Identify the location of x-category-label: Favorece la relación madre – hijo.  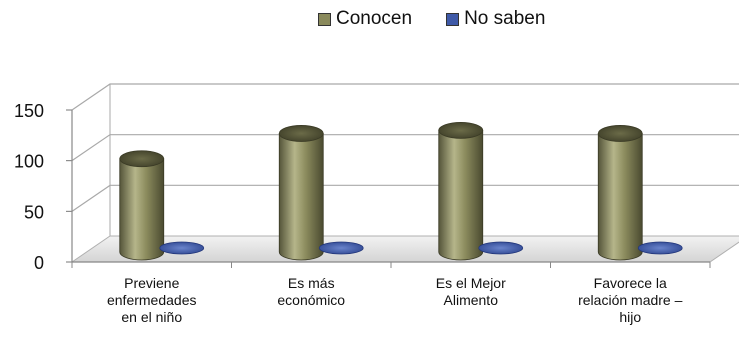
(630, 300).